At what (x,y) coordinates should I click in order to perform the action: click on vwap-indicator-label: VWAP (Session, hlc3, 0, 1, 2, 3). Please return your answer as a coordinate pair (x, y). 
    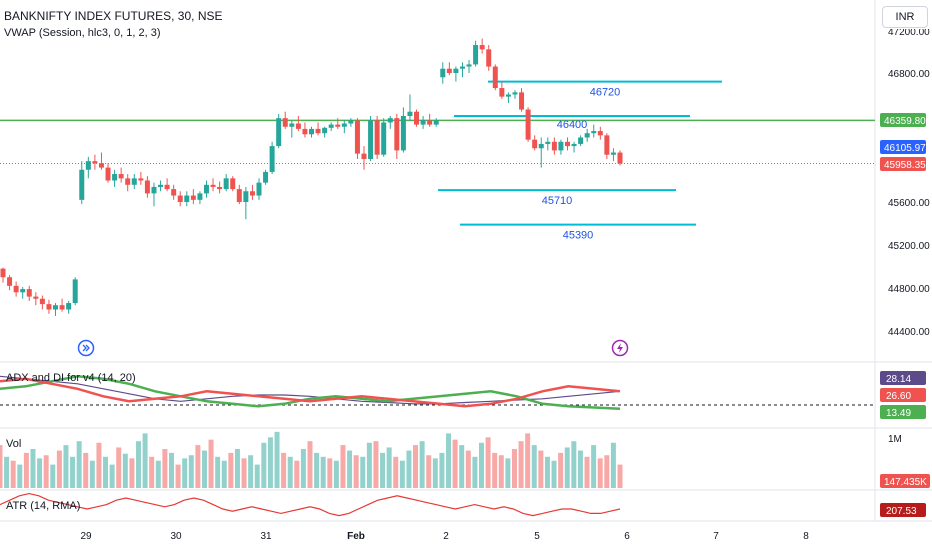
    Looking at the image, I should click on (82, 33).